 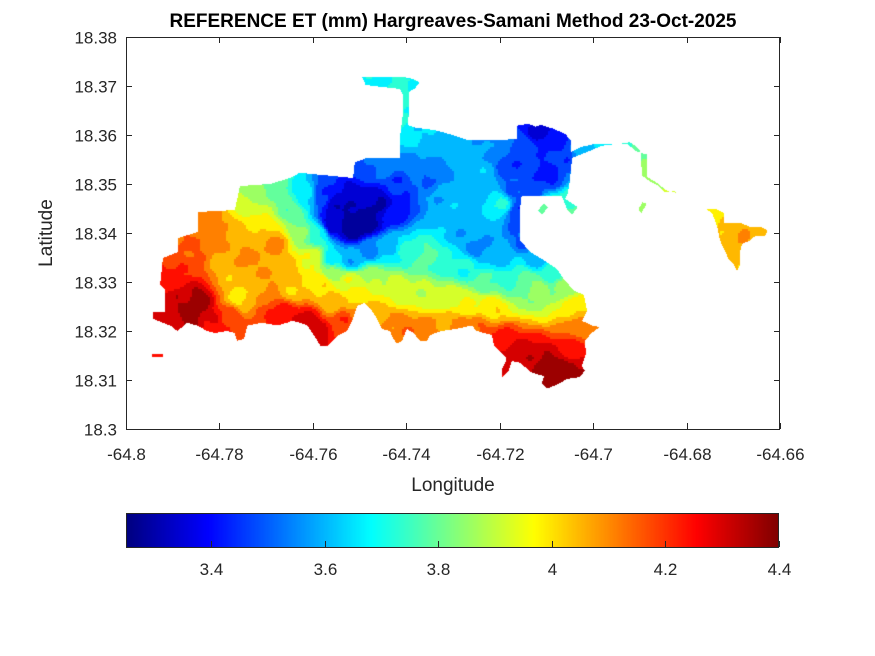 I want to click on colorbar-tick-label: 4, so click(x=552, y=569).